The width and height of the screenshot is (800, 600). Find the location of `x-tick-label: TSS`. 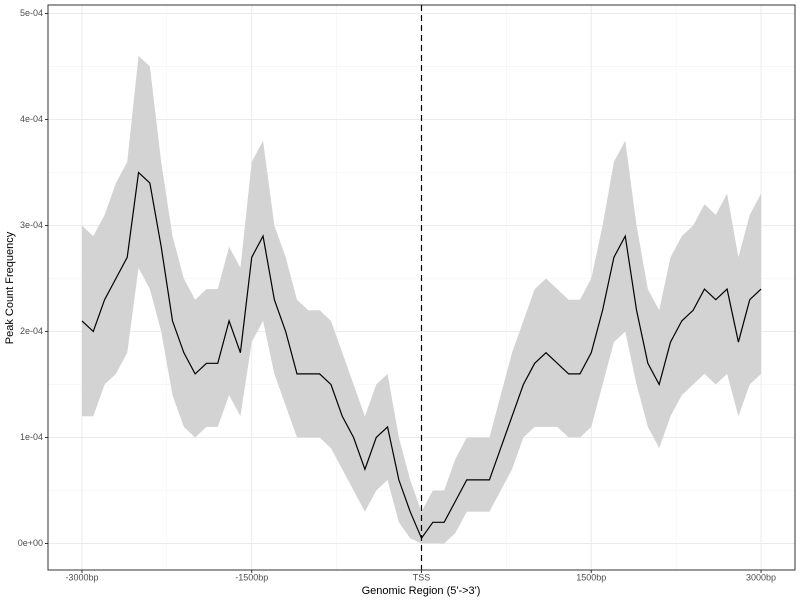

x-tick-label: TSS is located at coordinates (422, 577).